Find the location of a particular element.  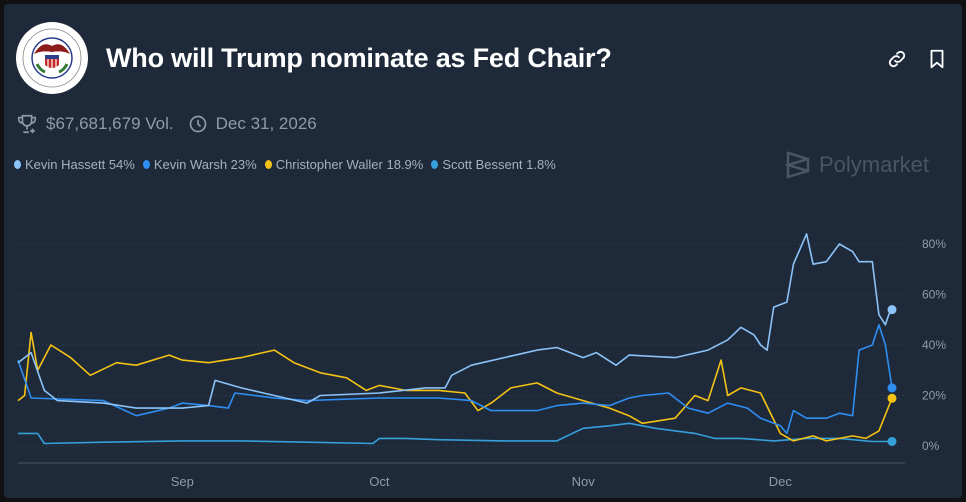

y-tick-label: 20% is located at coordinates (934, 396).